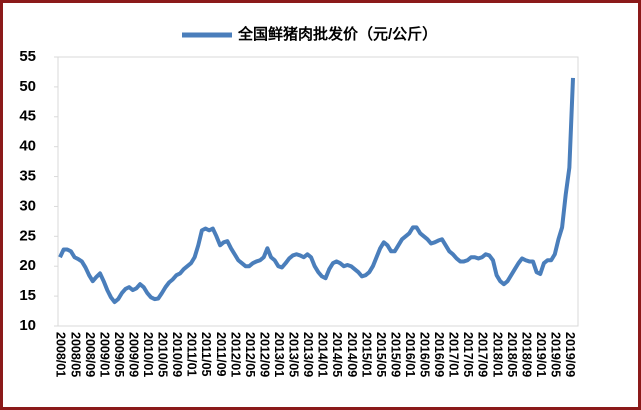  Describe the element at coordinates (425, 354) in the screenshot. I see `x-tick-label: 2016/05` at that location.